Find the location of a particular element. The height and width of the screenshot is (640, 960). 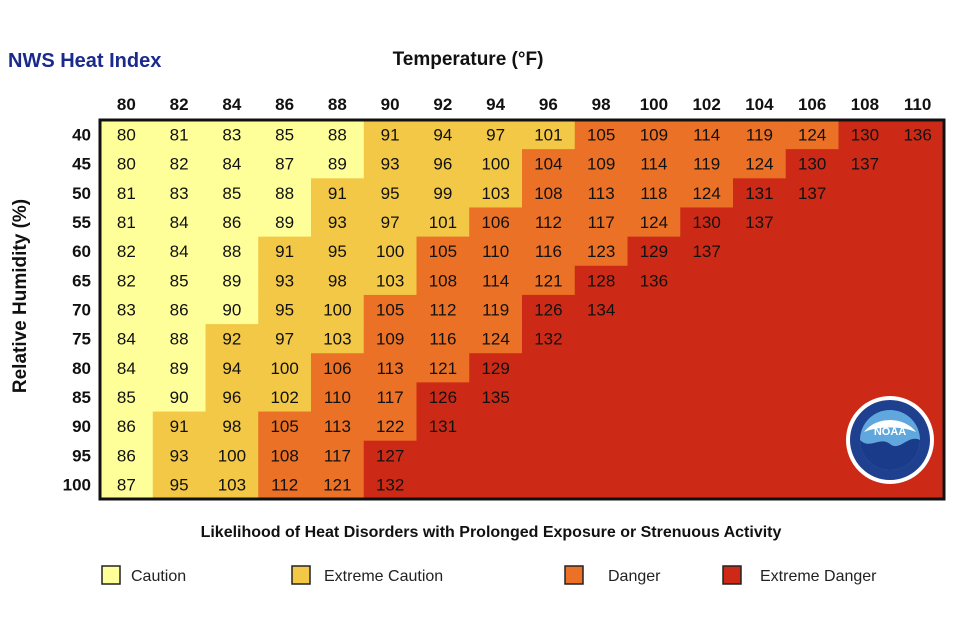

heatmap-cell-value: 130 is located at coordinates (706, 222).